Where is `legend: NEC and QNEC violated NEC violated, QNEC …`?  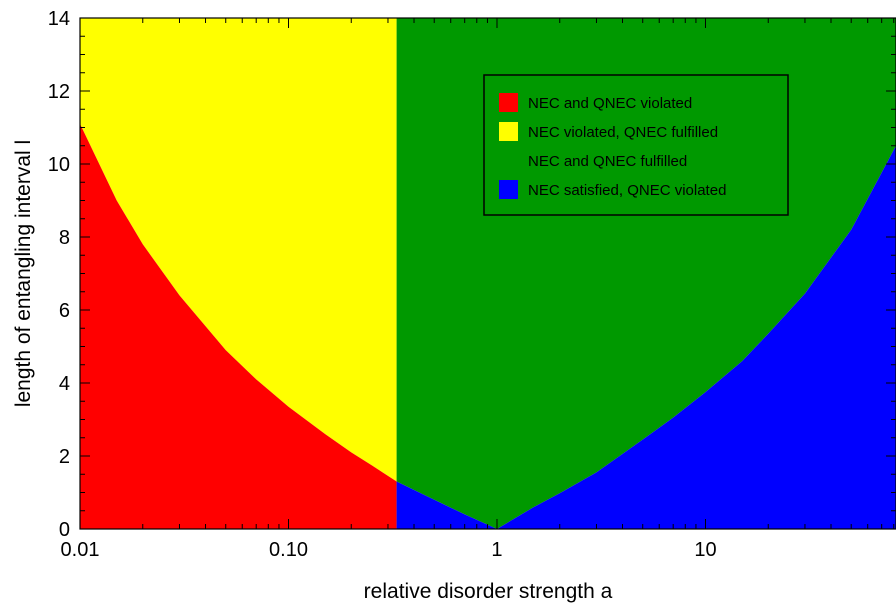
legend: NEC and QNEC violated NEC violated, QNEC … is located at coordinates (636, 145).